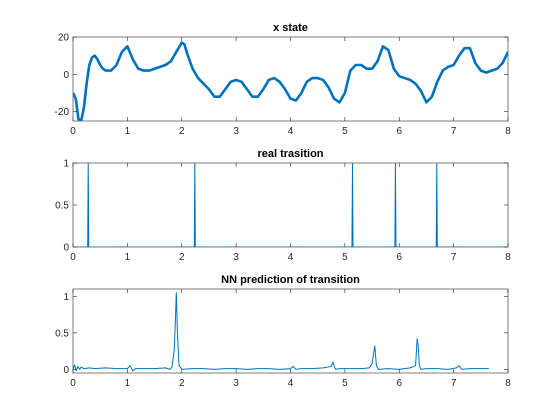  Describe the element at coordinates (62, 112) in the screenshot. I see `y-tick-label: -20` at that location.